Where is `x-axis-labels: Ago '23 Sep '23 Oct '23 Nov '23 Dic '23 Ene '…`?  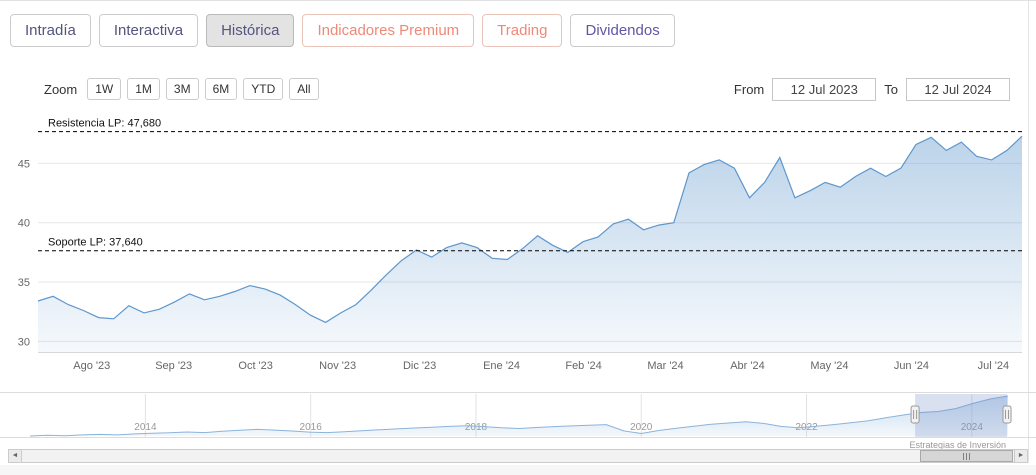 x-axis-labels: Ago '23 Sep '23 Oct '23 Nov '23 Dic '23 Ene '… is located at coordinates (541, 366).